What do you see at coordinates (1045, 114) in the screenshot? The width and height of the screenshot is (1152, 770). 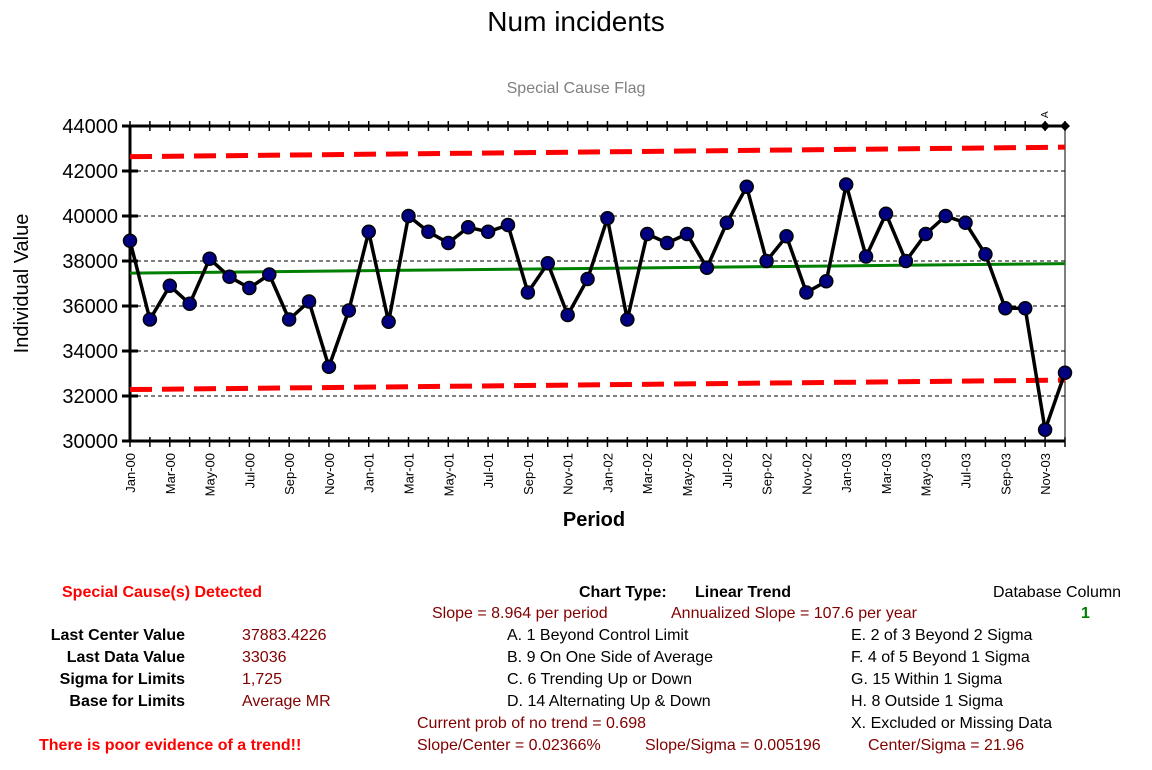 I see `flag-label: A` at bounding box center [1045, 114].